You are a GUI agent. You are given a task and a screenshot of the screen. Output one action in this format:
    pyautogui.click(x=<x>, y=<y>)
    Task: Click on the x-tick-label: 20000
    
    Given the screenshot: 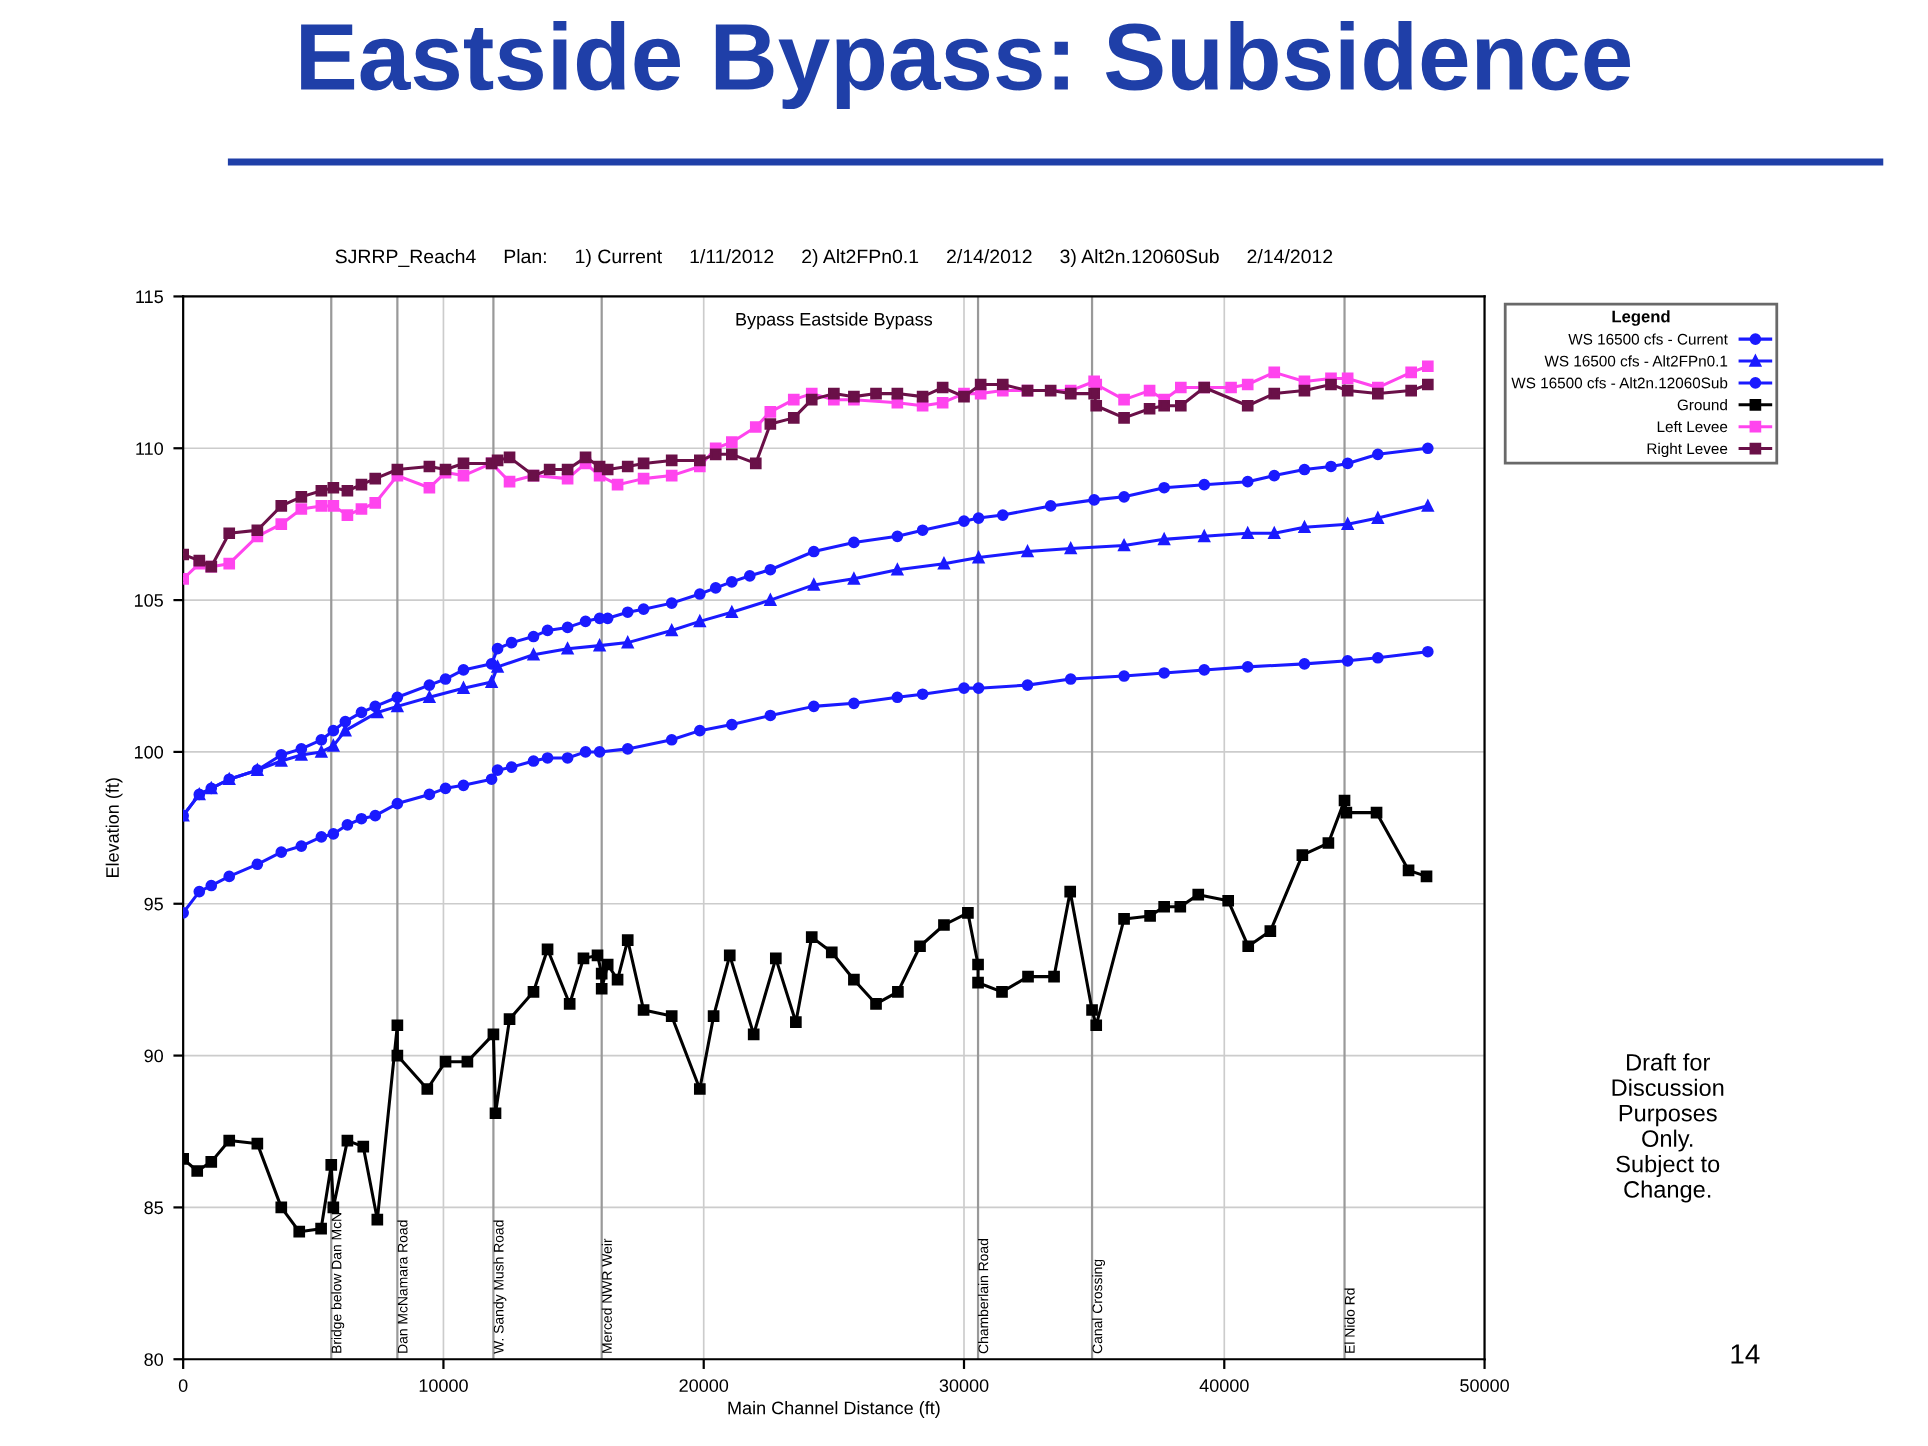 What is the action you would take?
    pyautogui.click(x=704, y=1385)
    